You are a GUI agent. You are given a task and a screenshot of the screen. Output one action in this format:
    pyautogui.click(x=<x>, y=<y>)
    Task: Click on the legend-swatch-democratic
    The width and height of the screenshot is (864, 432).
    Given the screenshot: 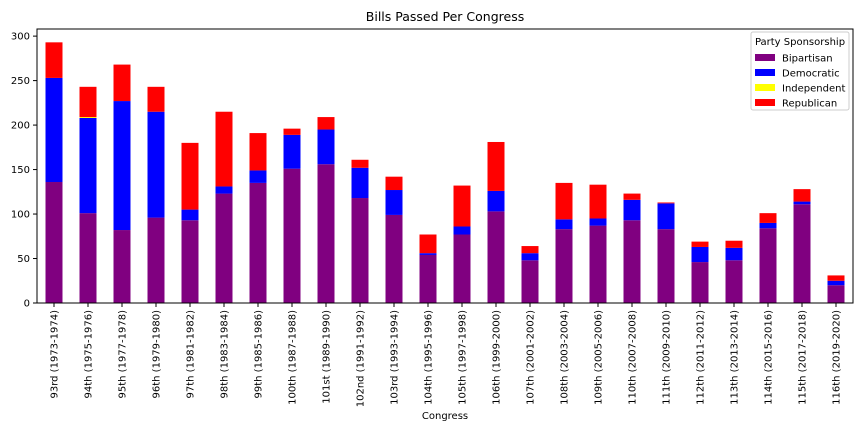 What is the action you would take?
    pyautogui.click(x=765, y=72)
    